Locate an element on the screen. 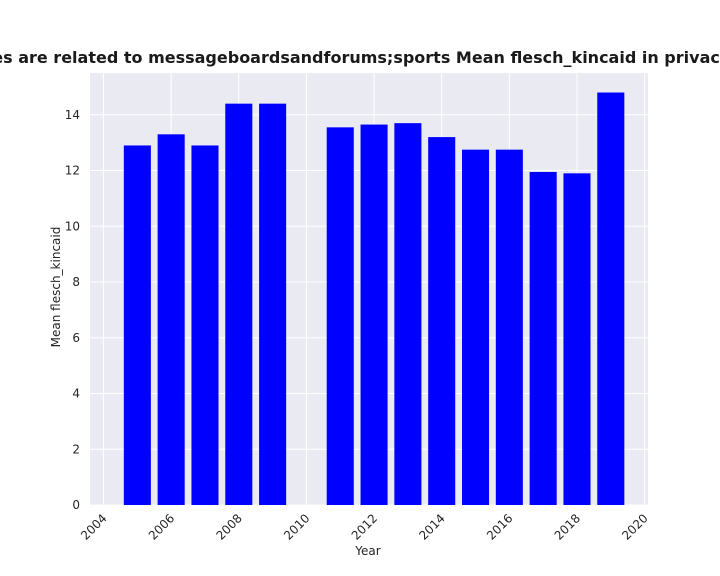 Image resolution: width=720 pixels, height=576 pixels. x-tick-label: 2016 is located at coordinates (499, 526).